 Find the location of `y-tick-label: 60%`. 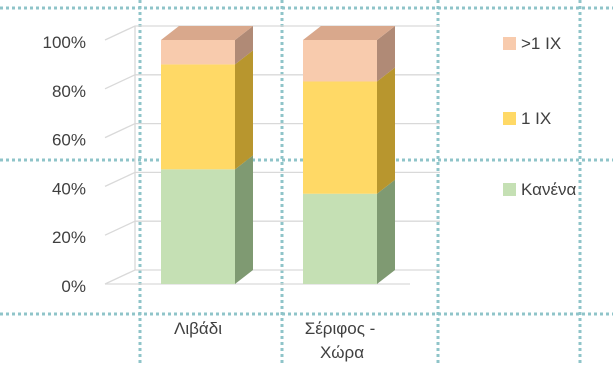

y-tick-label: 60% is located at coordinates (69, 140).